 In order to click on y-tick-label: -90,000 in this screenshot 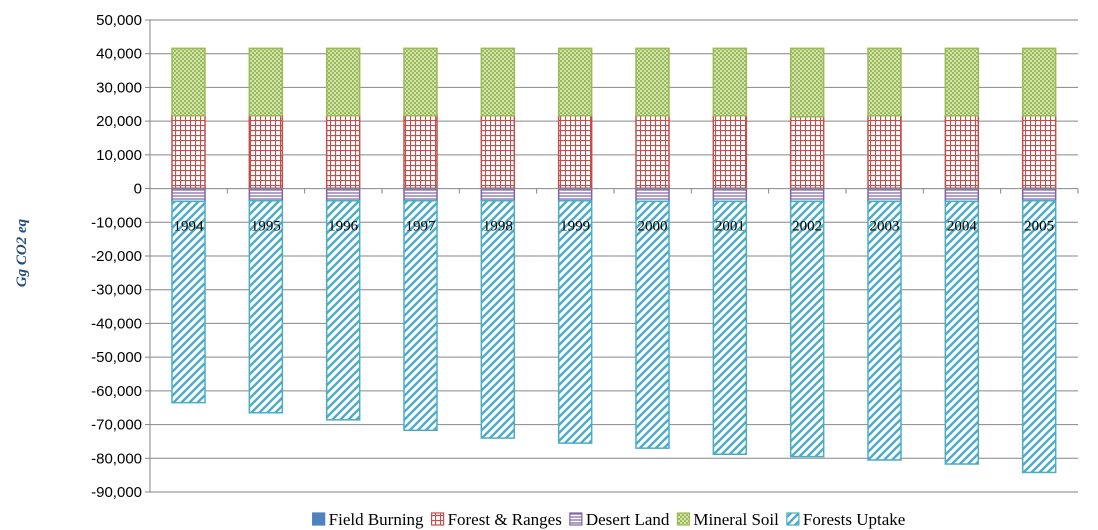, I will do `click(116, 492)`.